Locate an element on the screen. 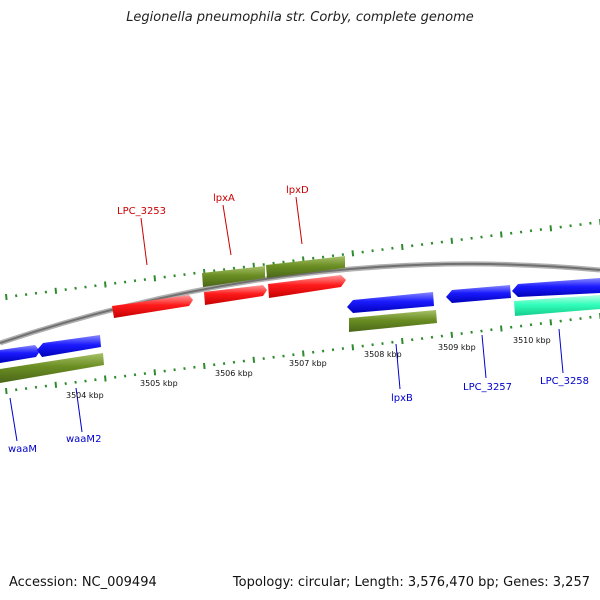 This screenshot has width=600, height=600. gene-lpxb is located at coordinates (393, 321).